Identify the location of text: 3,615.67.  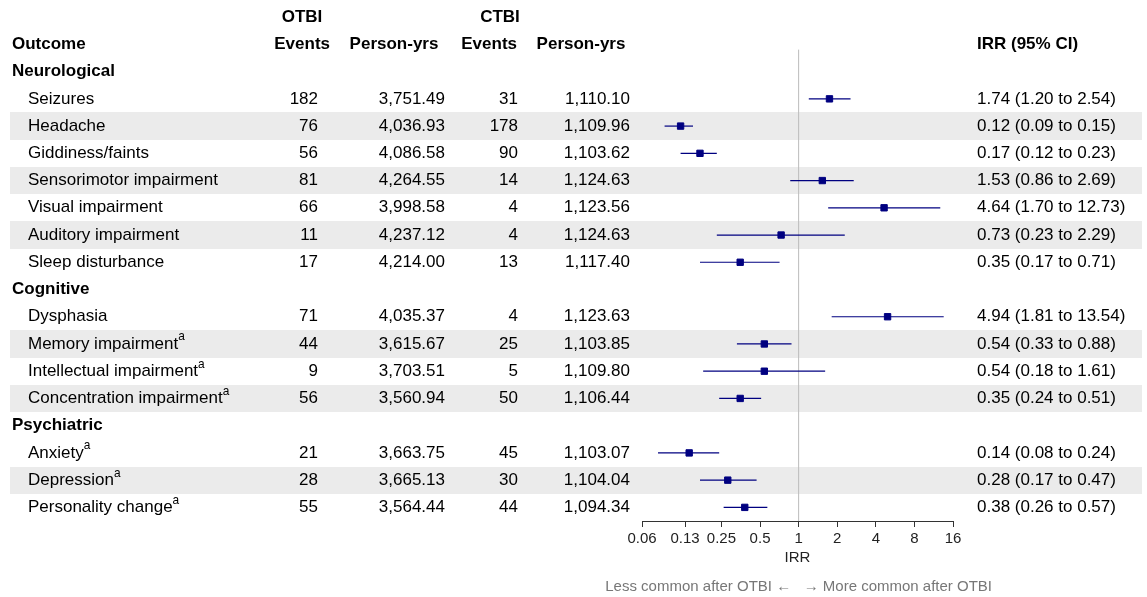
(412, 343).